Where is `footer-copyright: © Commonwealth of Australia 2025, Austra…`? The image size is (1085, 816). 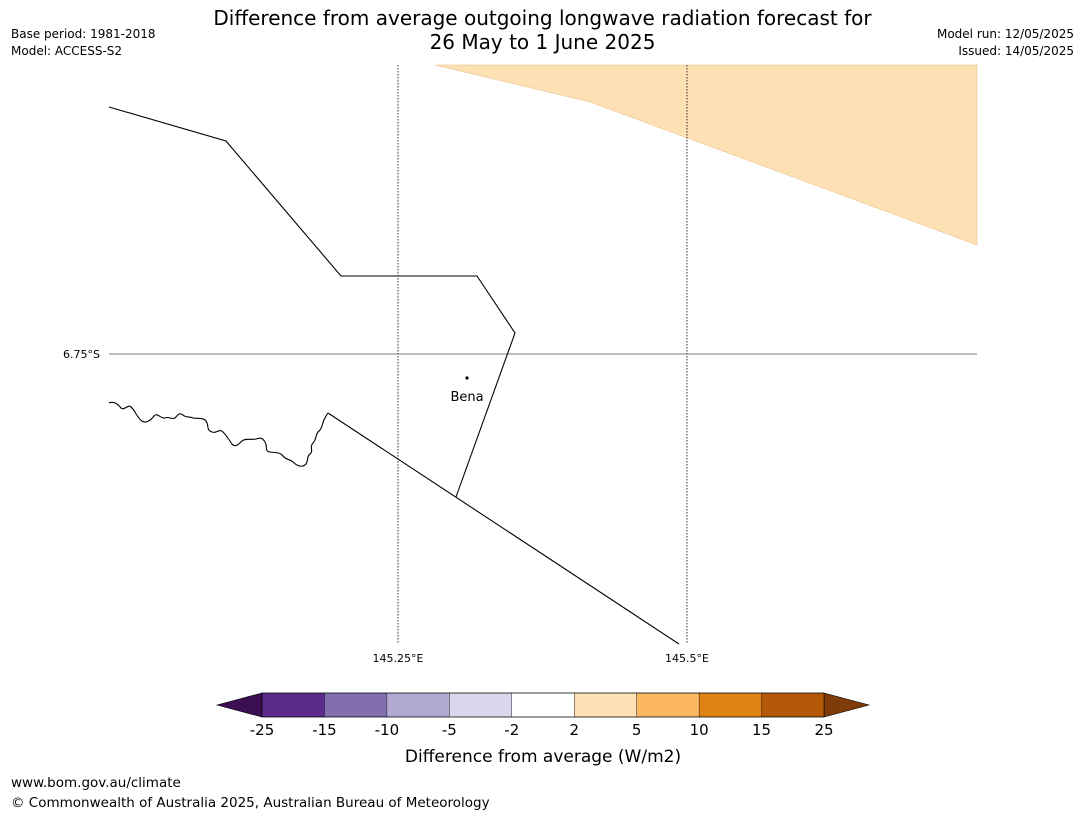
footer-copyright: © Commonwealth of Australia 2025, Austra… is located at coordinates (250, 803).